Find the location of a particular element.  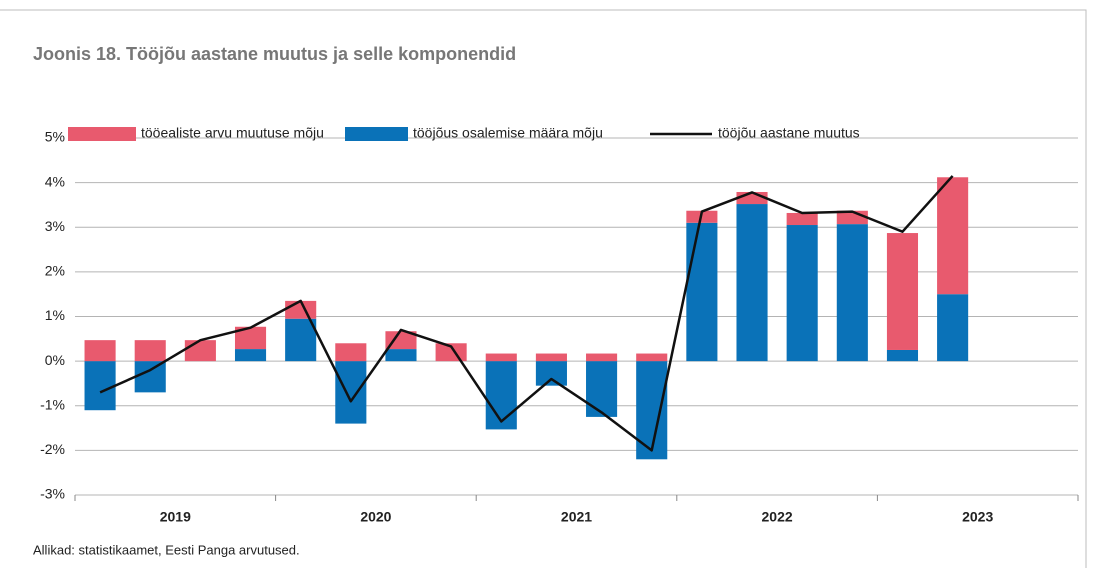

y-tick-label: -2% is located at coordinates (52, 449).